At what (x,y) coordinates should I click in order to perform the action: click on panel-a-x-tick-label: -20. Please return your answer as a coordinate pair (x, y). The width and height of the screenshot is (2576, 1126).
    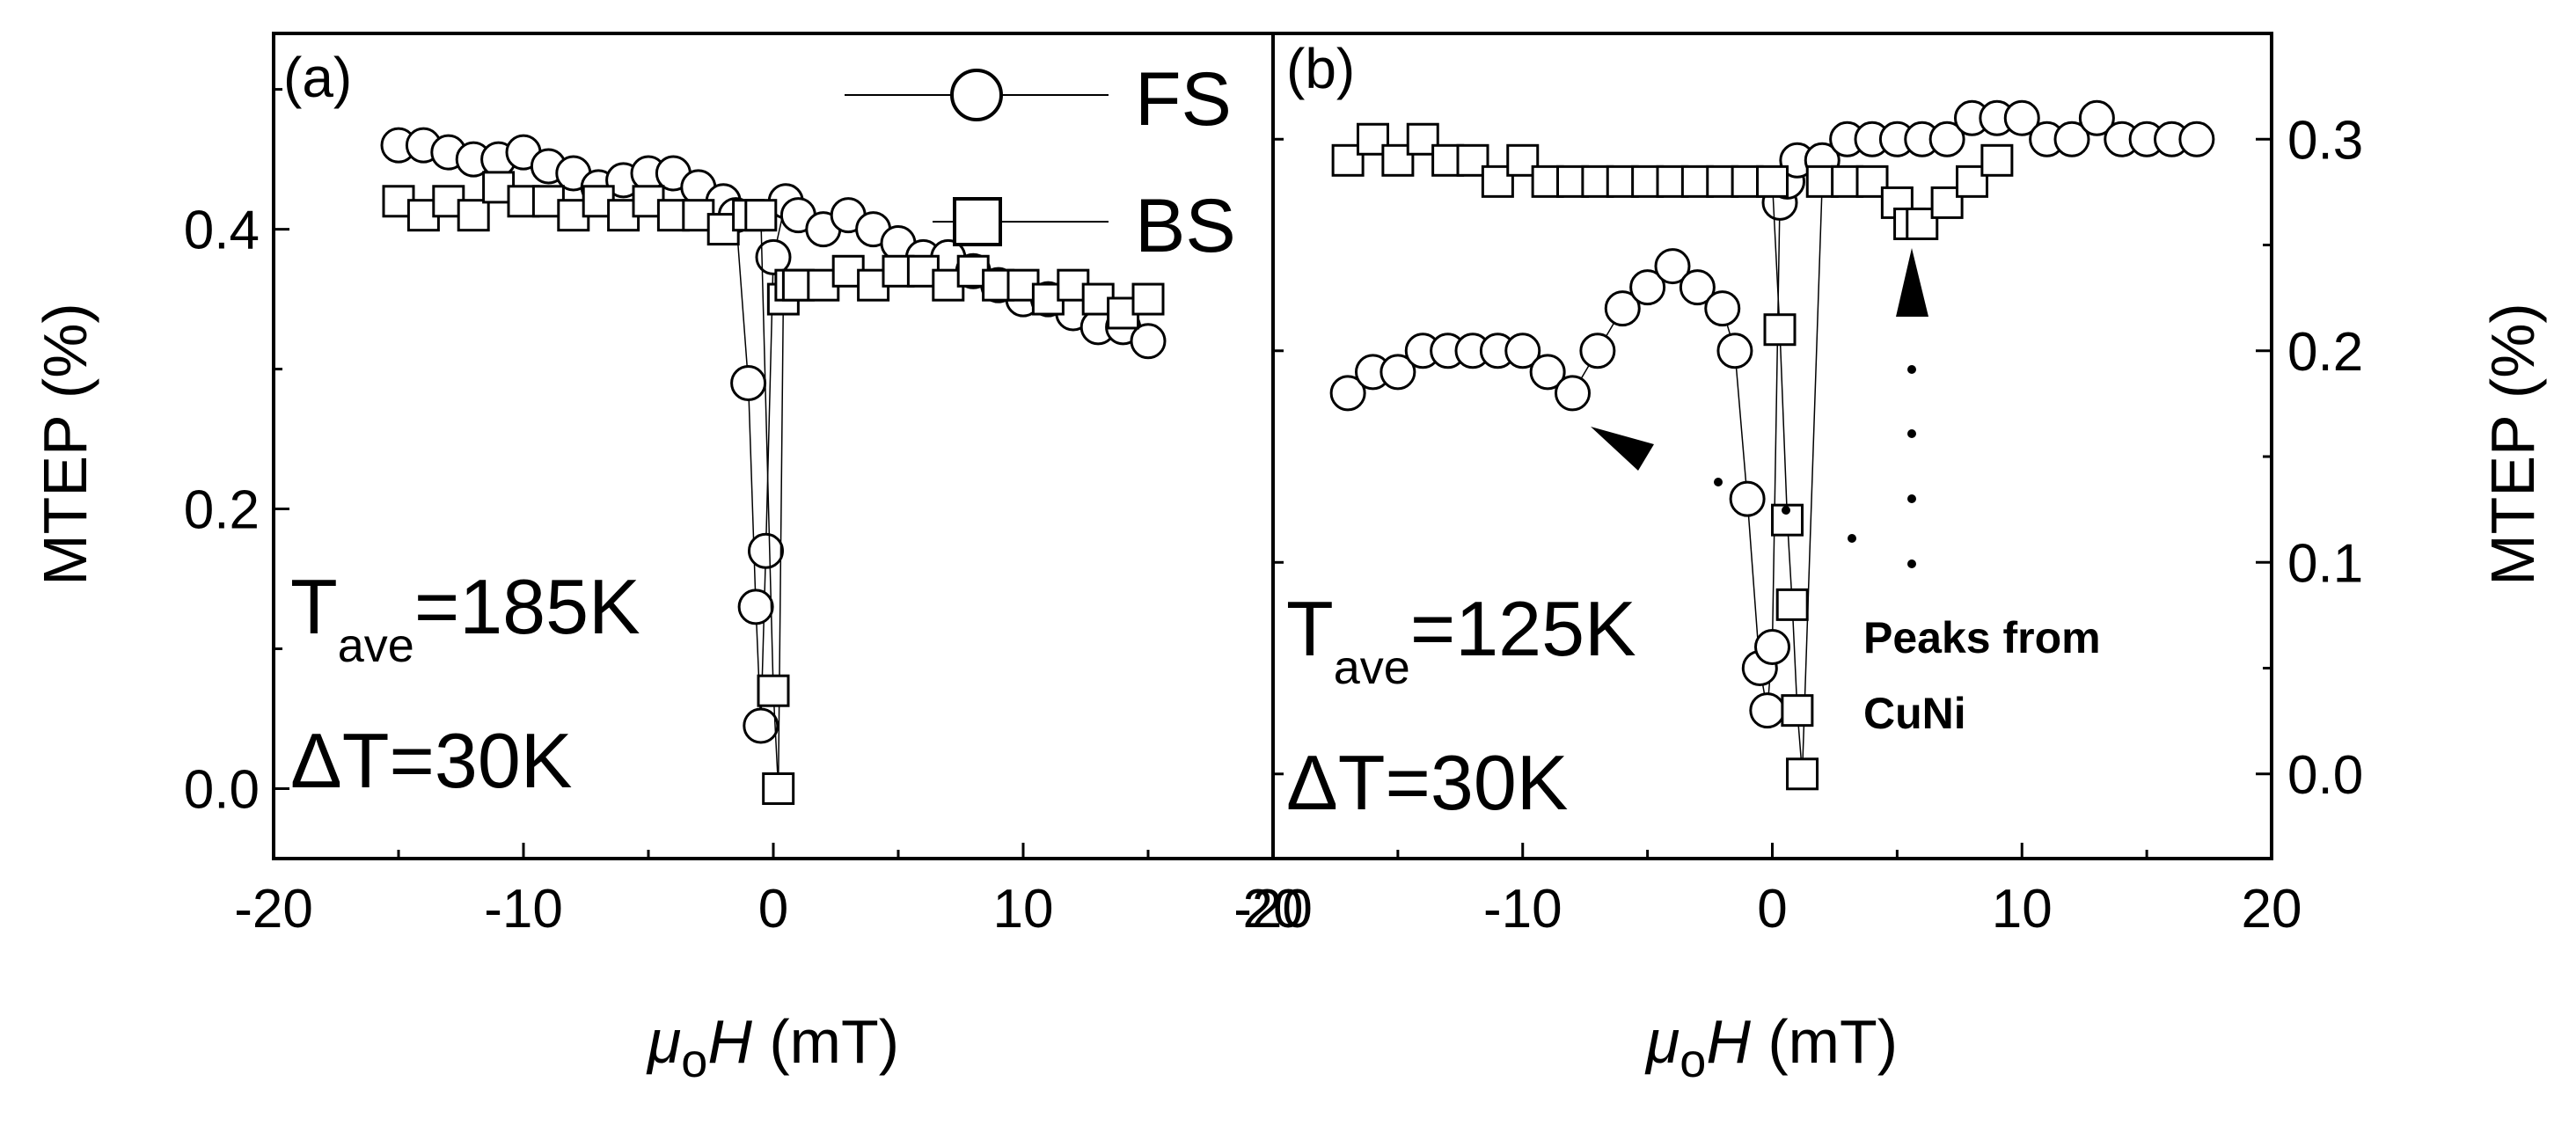
    Looking at the image, I should click on (273, 909).